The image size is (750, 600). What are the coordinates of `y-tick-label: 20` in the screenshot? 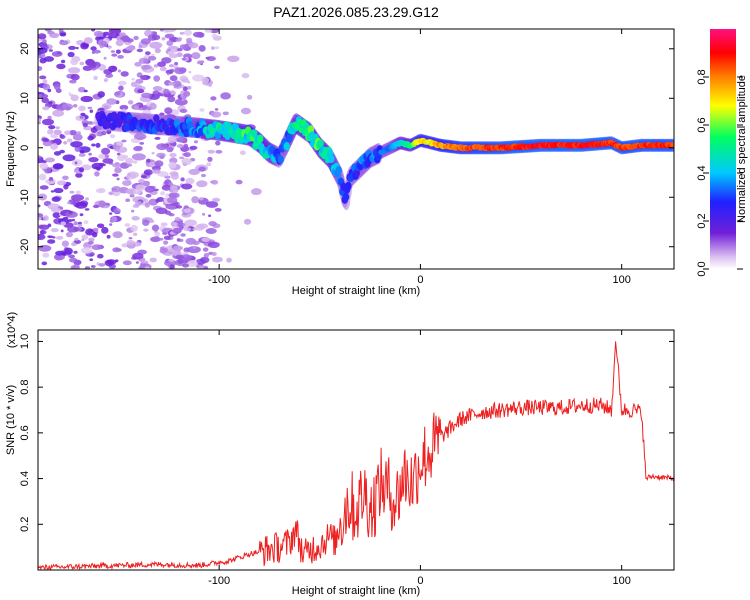 It's located at (25, 49).